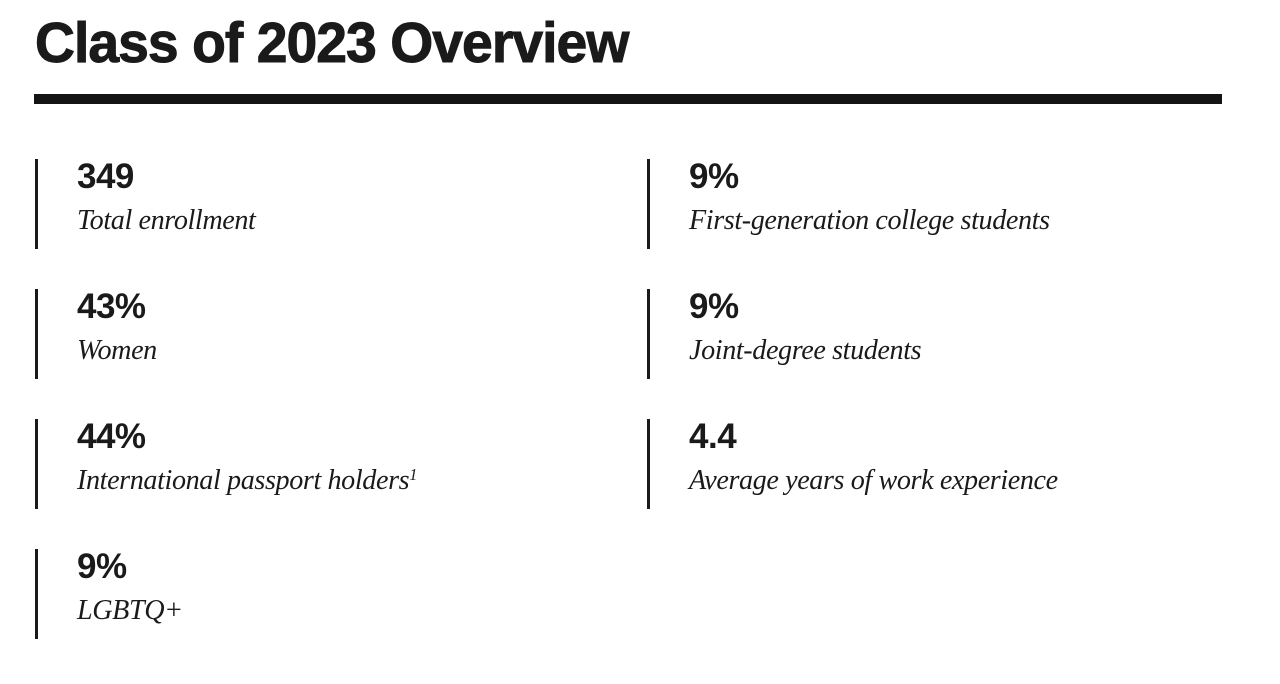  What do you see at coordinates (166, 220) in the screenshot?
I see `stat-label-text: Total enrollment` at bounding box center [166, 220].